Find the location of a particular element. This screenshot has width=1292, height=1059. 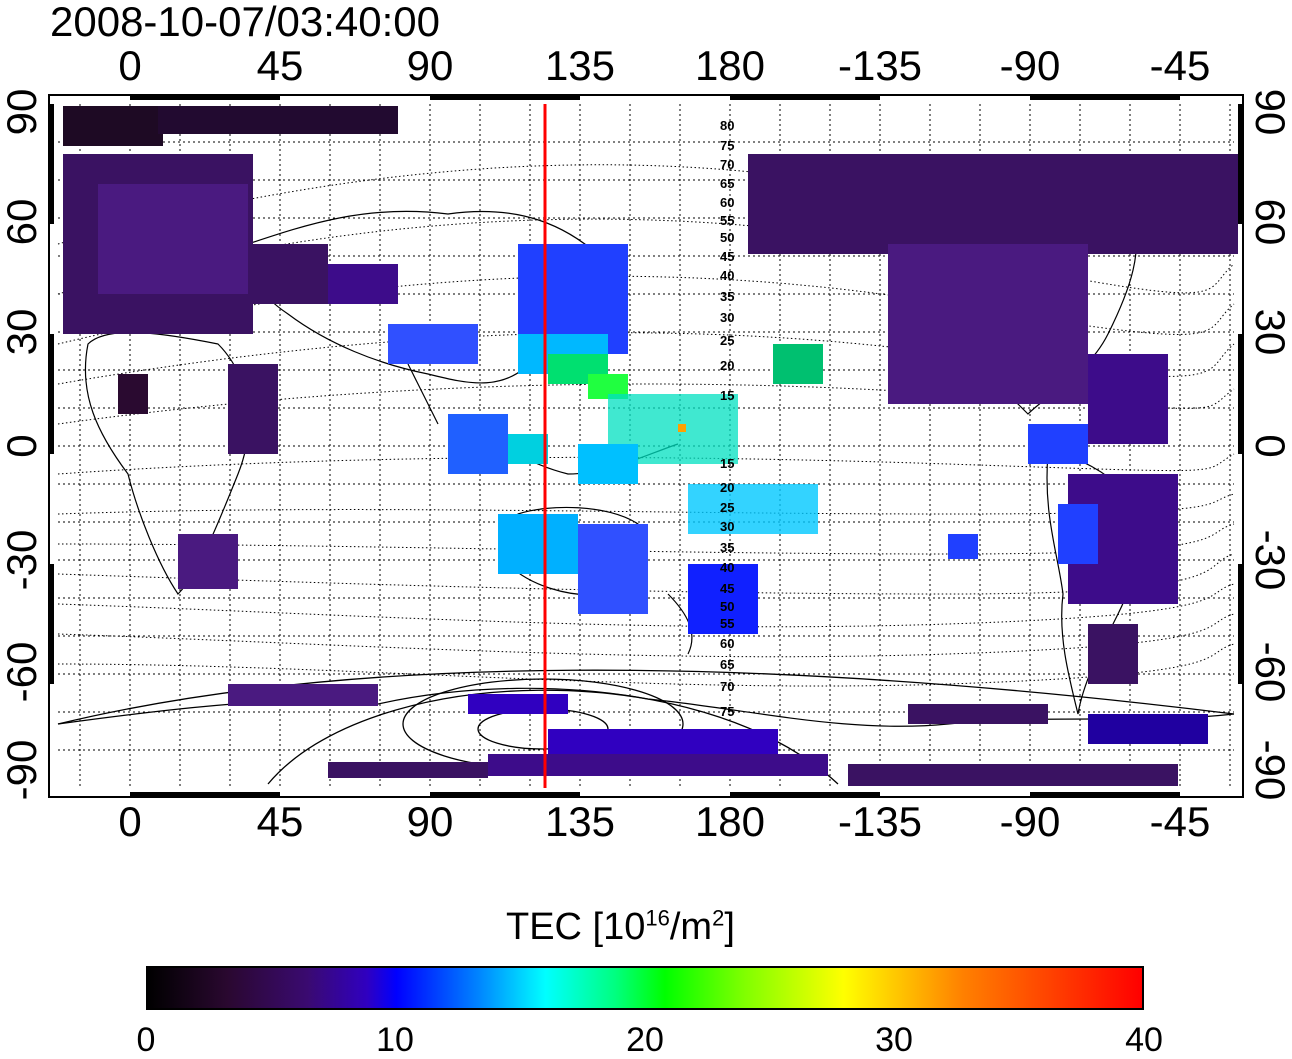

lat-tick-right-0: 0 is located at coordinates (1269, 446).